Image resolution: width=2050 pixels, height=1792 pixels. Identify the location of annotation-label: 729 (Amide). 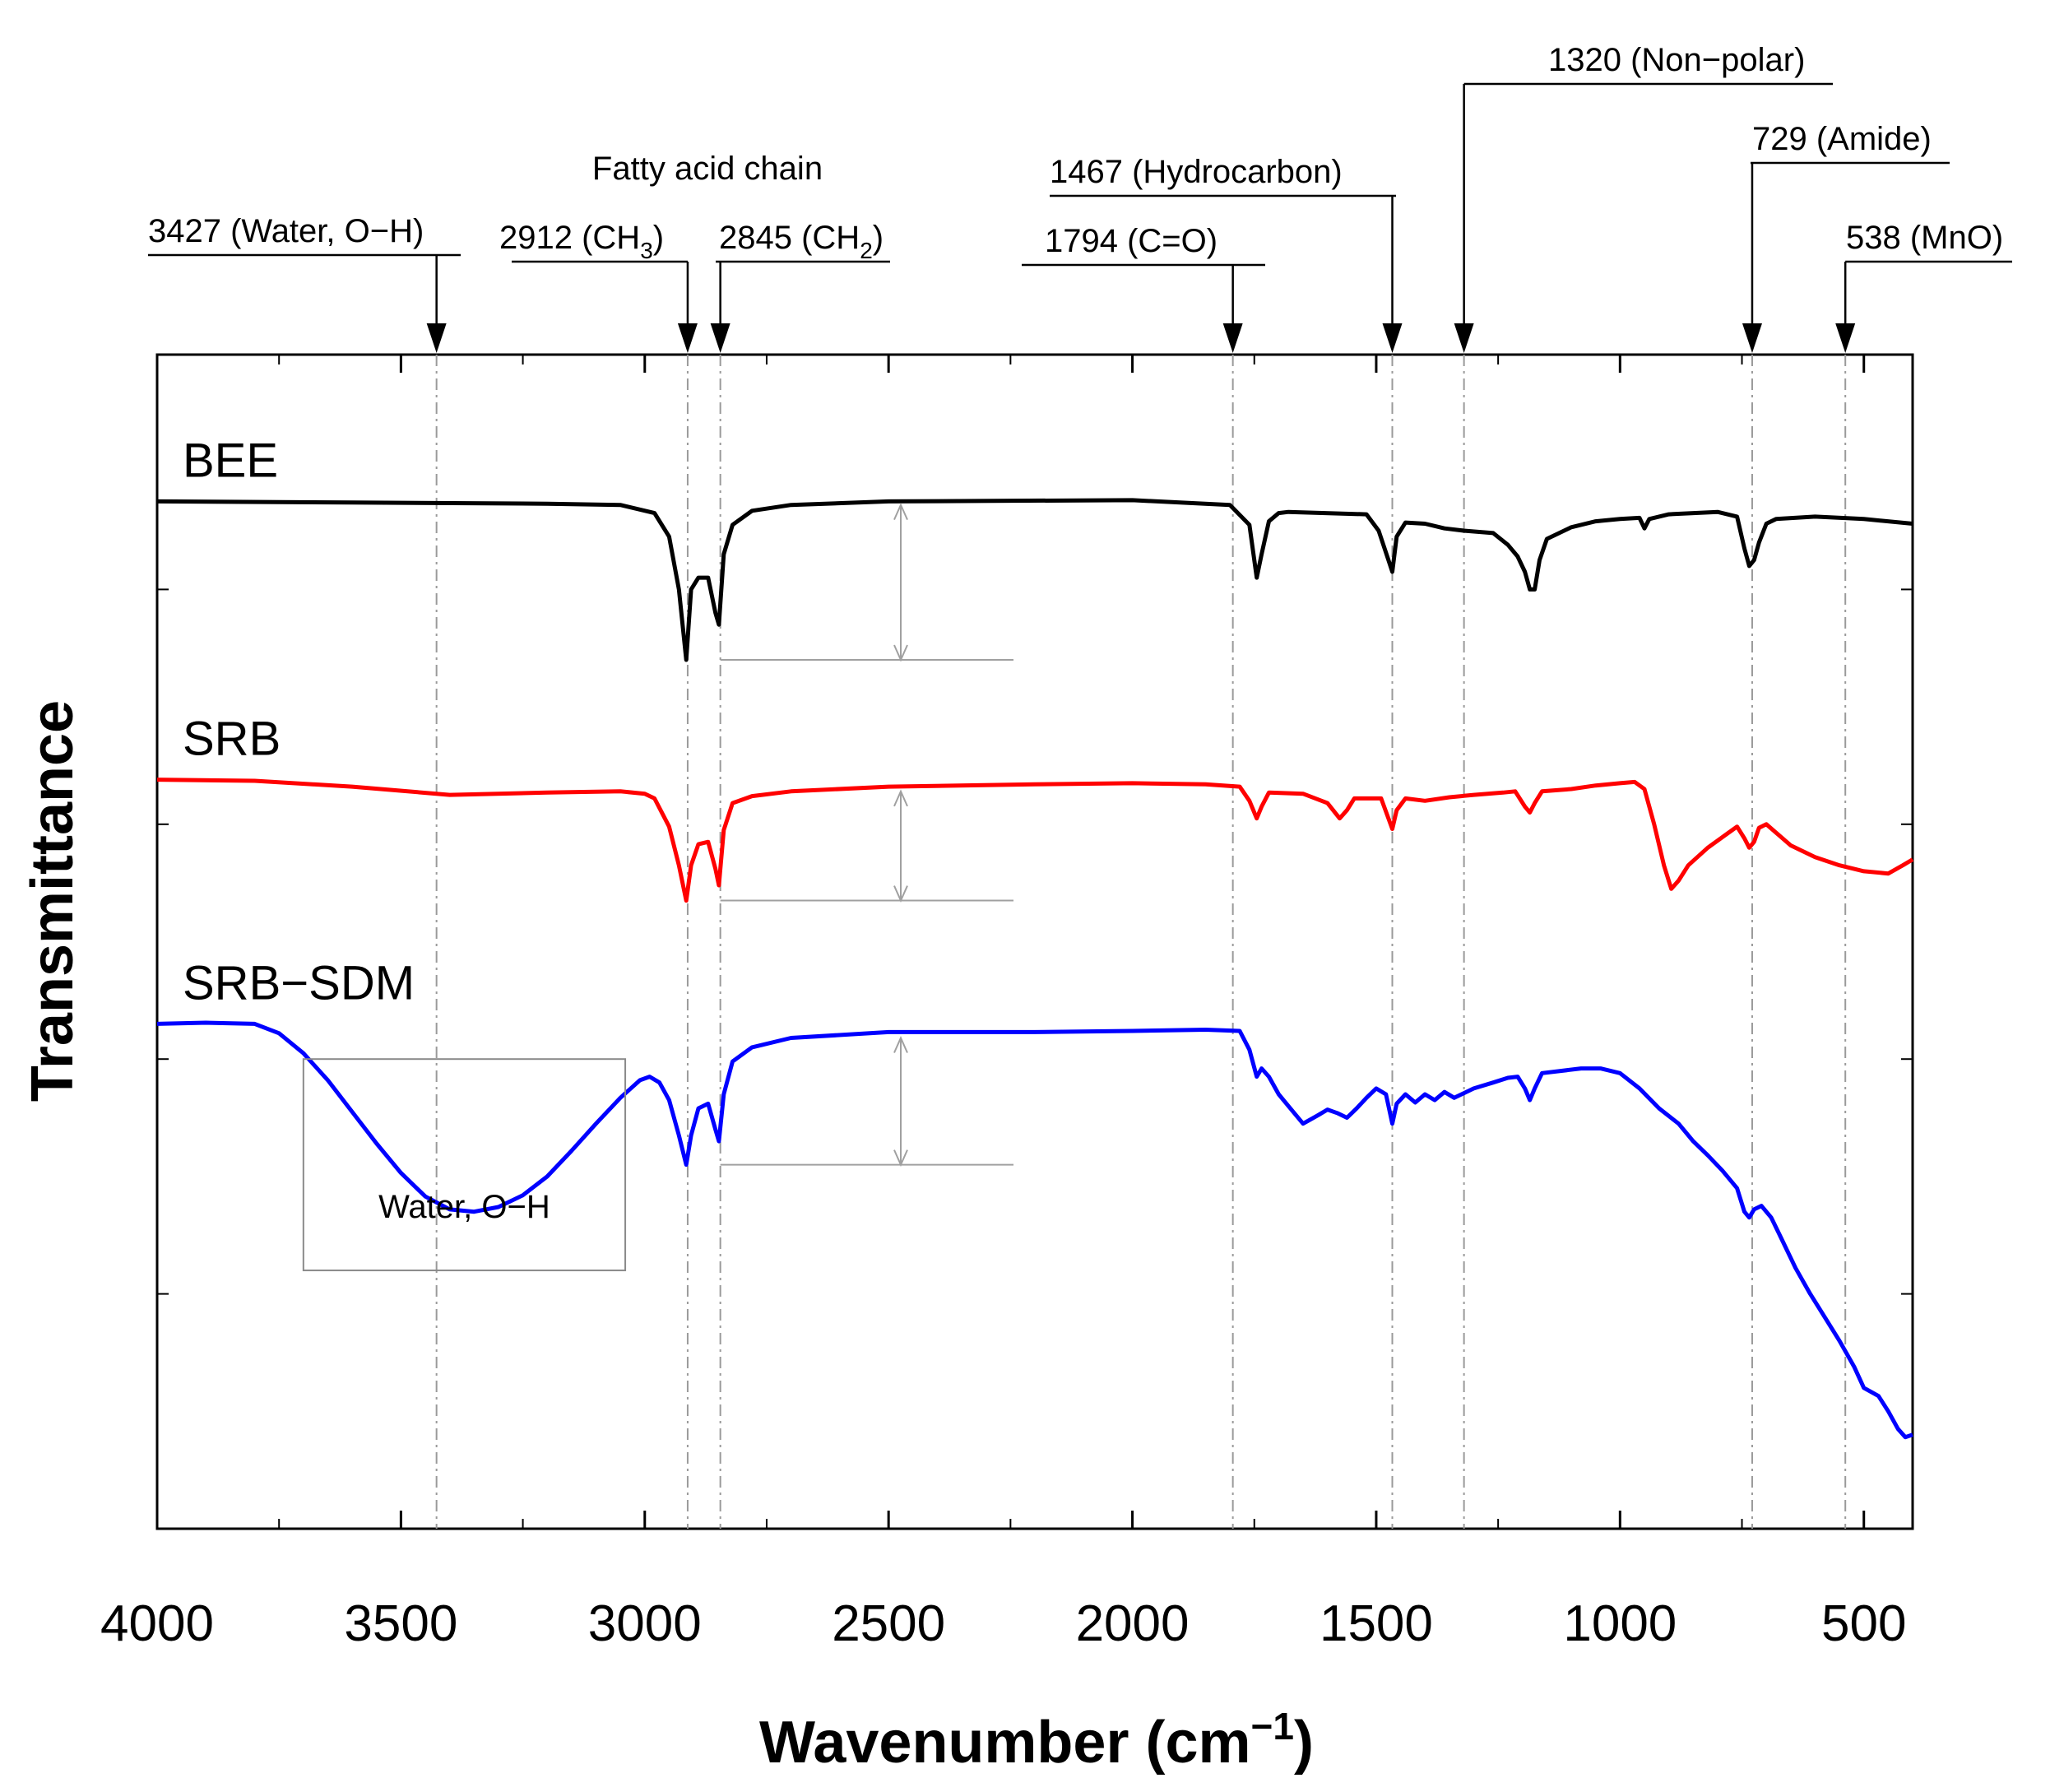
(1842, 139).